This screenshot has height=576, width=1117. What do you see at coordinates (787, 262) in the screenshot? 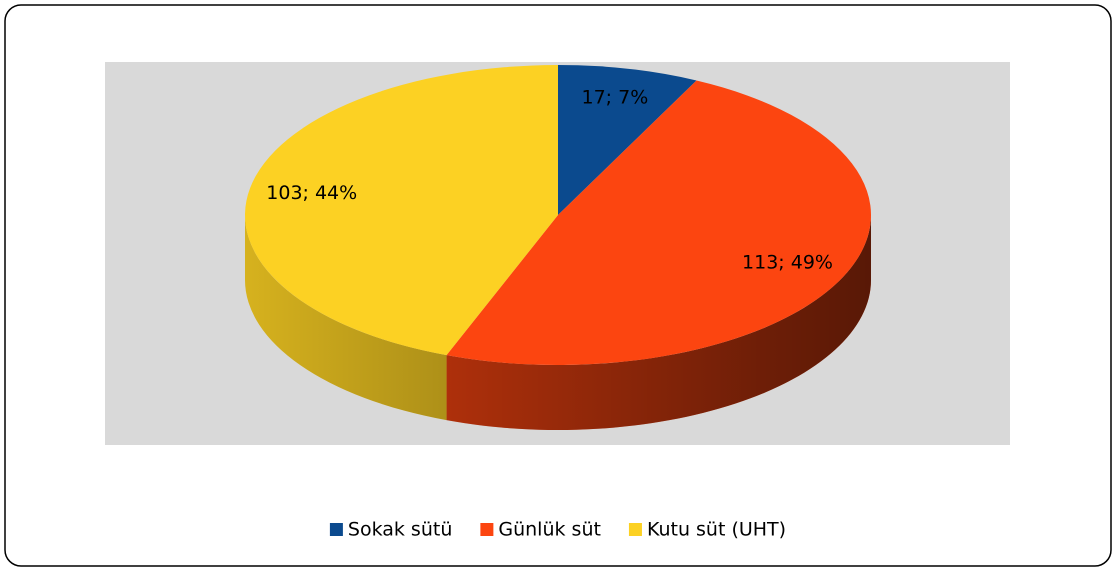
I see `data-label: 113; 49%` at bounding box center [787, 262].